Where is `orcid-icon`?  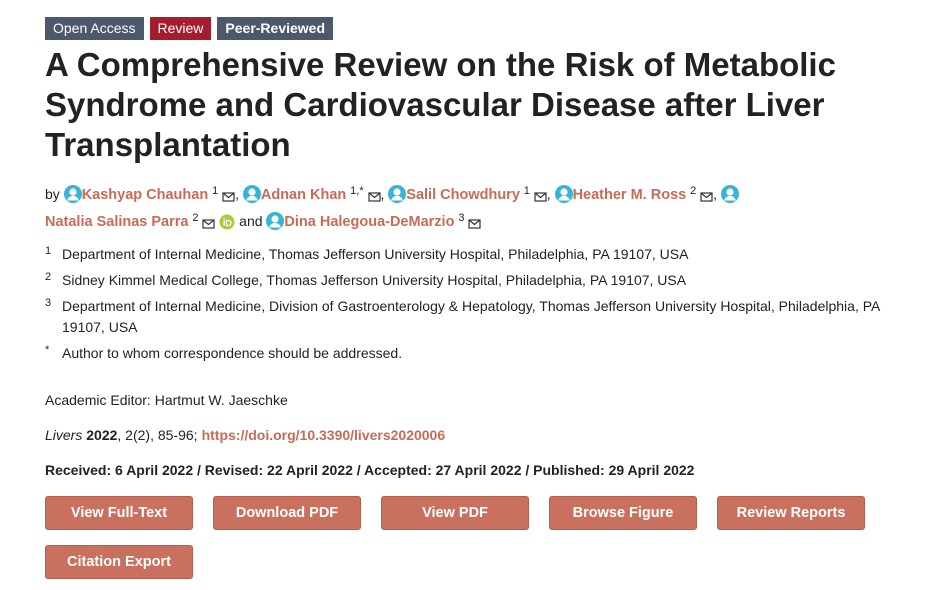
orcid-icon is located at coordinates (227, 225).